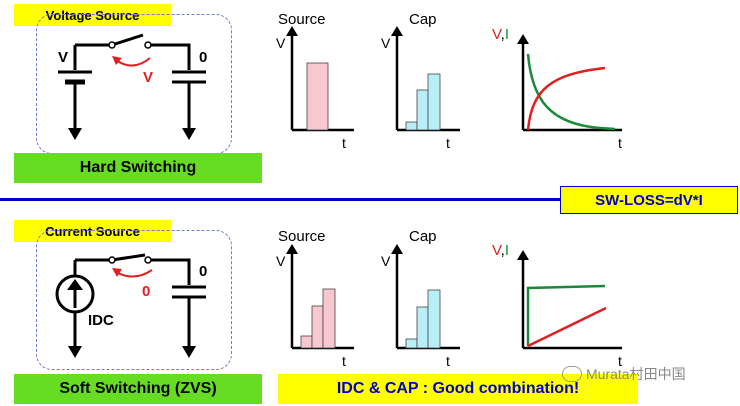 This screenshot has height=406, width=740. Describe the element at coordinates (620, 361) in the screenshot. I see `bottom-vi-t: t` at that location.